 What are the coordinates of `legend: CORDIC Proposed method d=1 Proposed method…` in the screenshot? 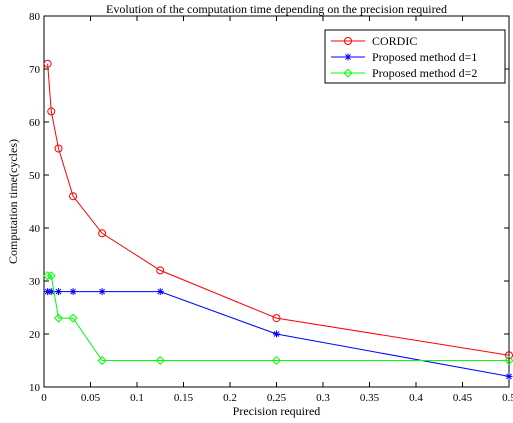 It's located at (415, 56).